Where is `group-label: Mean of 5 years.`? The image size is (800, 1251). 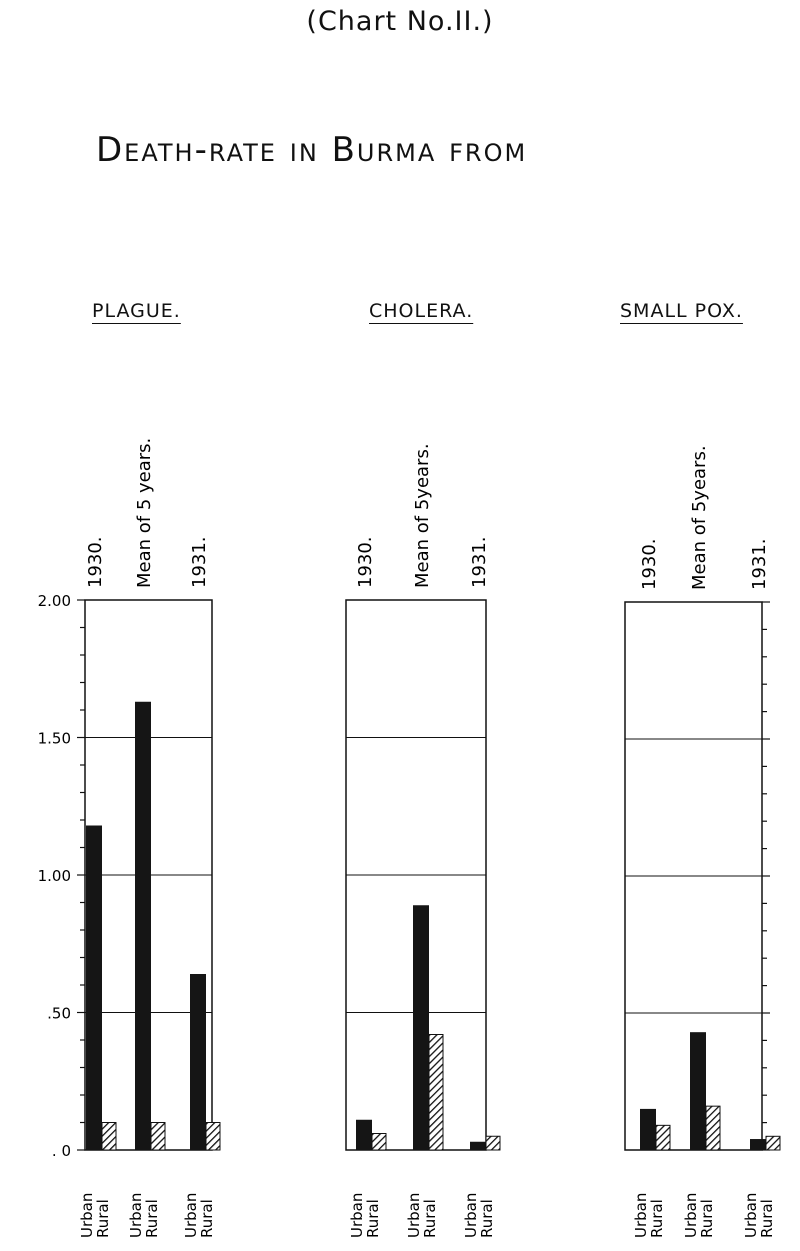
group-label: Mean of 5 years. is located at coordinates (144, 513).